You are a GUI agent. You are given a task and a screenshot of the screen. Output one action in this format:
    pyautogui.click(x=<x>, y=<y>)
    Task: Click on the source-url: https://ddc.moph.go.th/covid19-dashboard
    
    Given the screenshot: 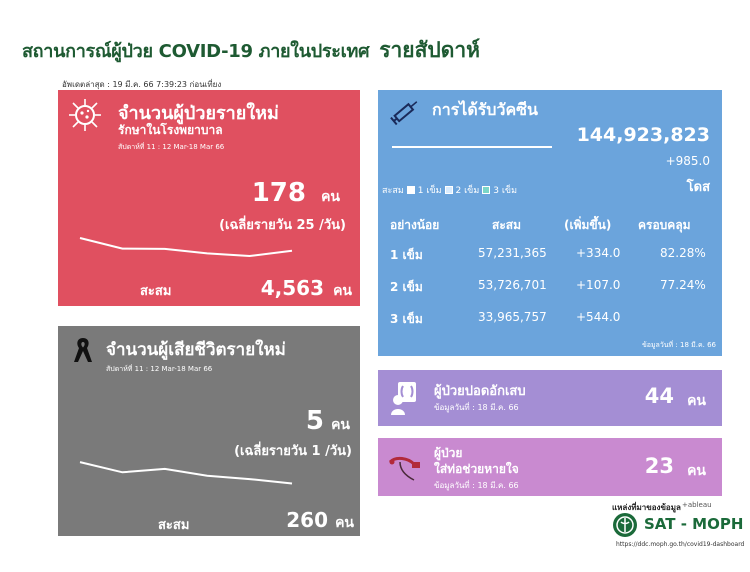 What is the action you would take?
    pyautogui.click(x=680, y=544)
    